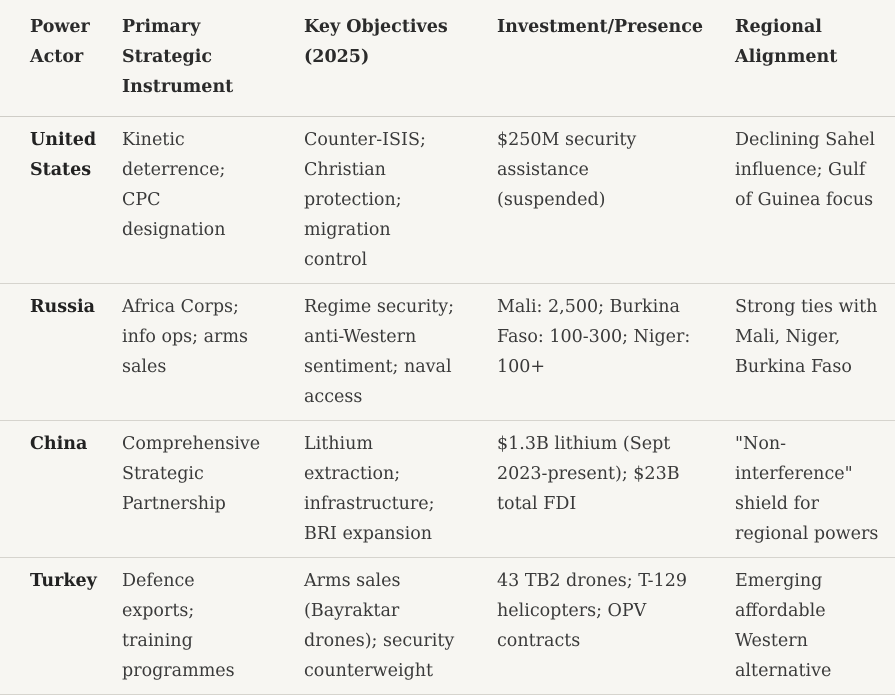 Image resolution: width=895 pixels, height=695 pixels. Describe the element at coordinates (800, 58) in the screenshot. I see `header-regional-alignment: Regional Alignment` at that location.